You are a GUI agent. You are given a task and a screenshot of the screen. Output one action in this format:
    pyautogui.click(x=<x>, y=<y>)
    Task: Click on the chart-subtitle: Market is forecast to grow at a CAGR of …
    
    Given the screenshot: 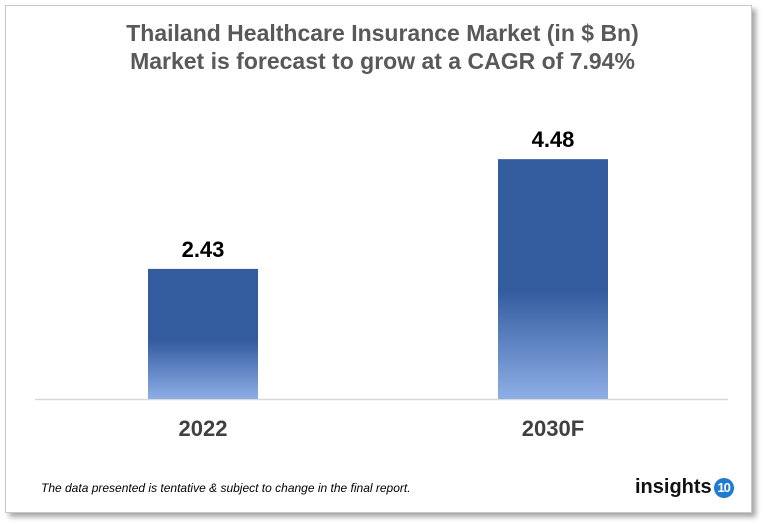 What is the action you would take?
    pyautogui.click(x=382, y=61)
    